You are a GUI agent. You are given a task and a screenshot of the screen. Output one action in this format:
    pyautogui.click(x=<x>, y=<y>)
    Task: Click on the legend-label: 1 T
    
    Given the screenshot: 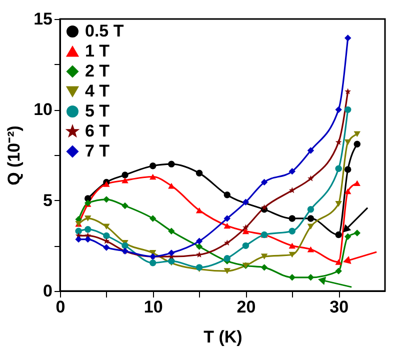 What is the action you would take?
    pyautogui.click(x=97, y=51)
    